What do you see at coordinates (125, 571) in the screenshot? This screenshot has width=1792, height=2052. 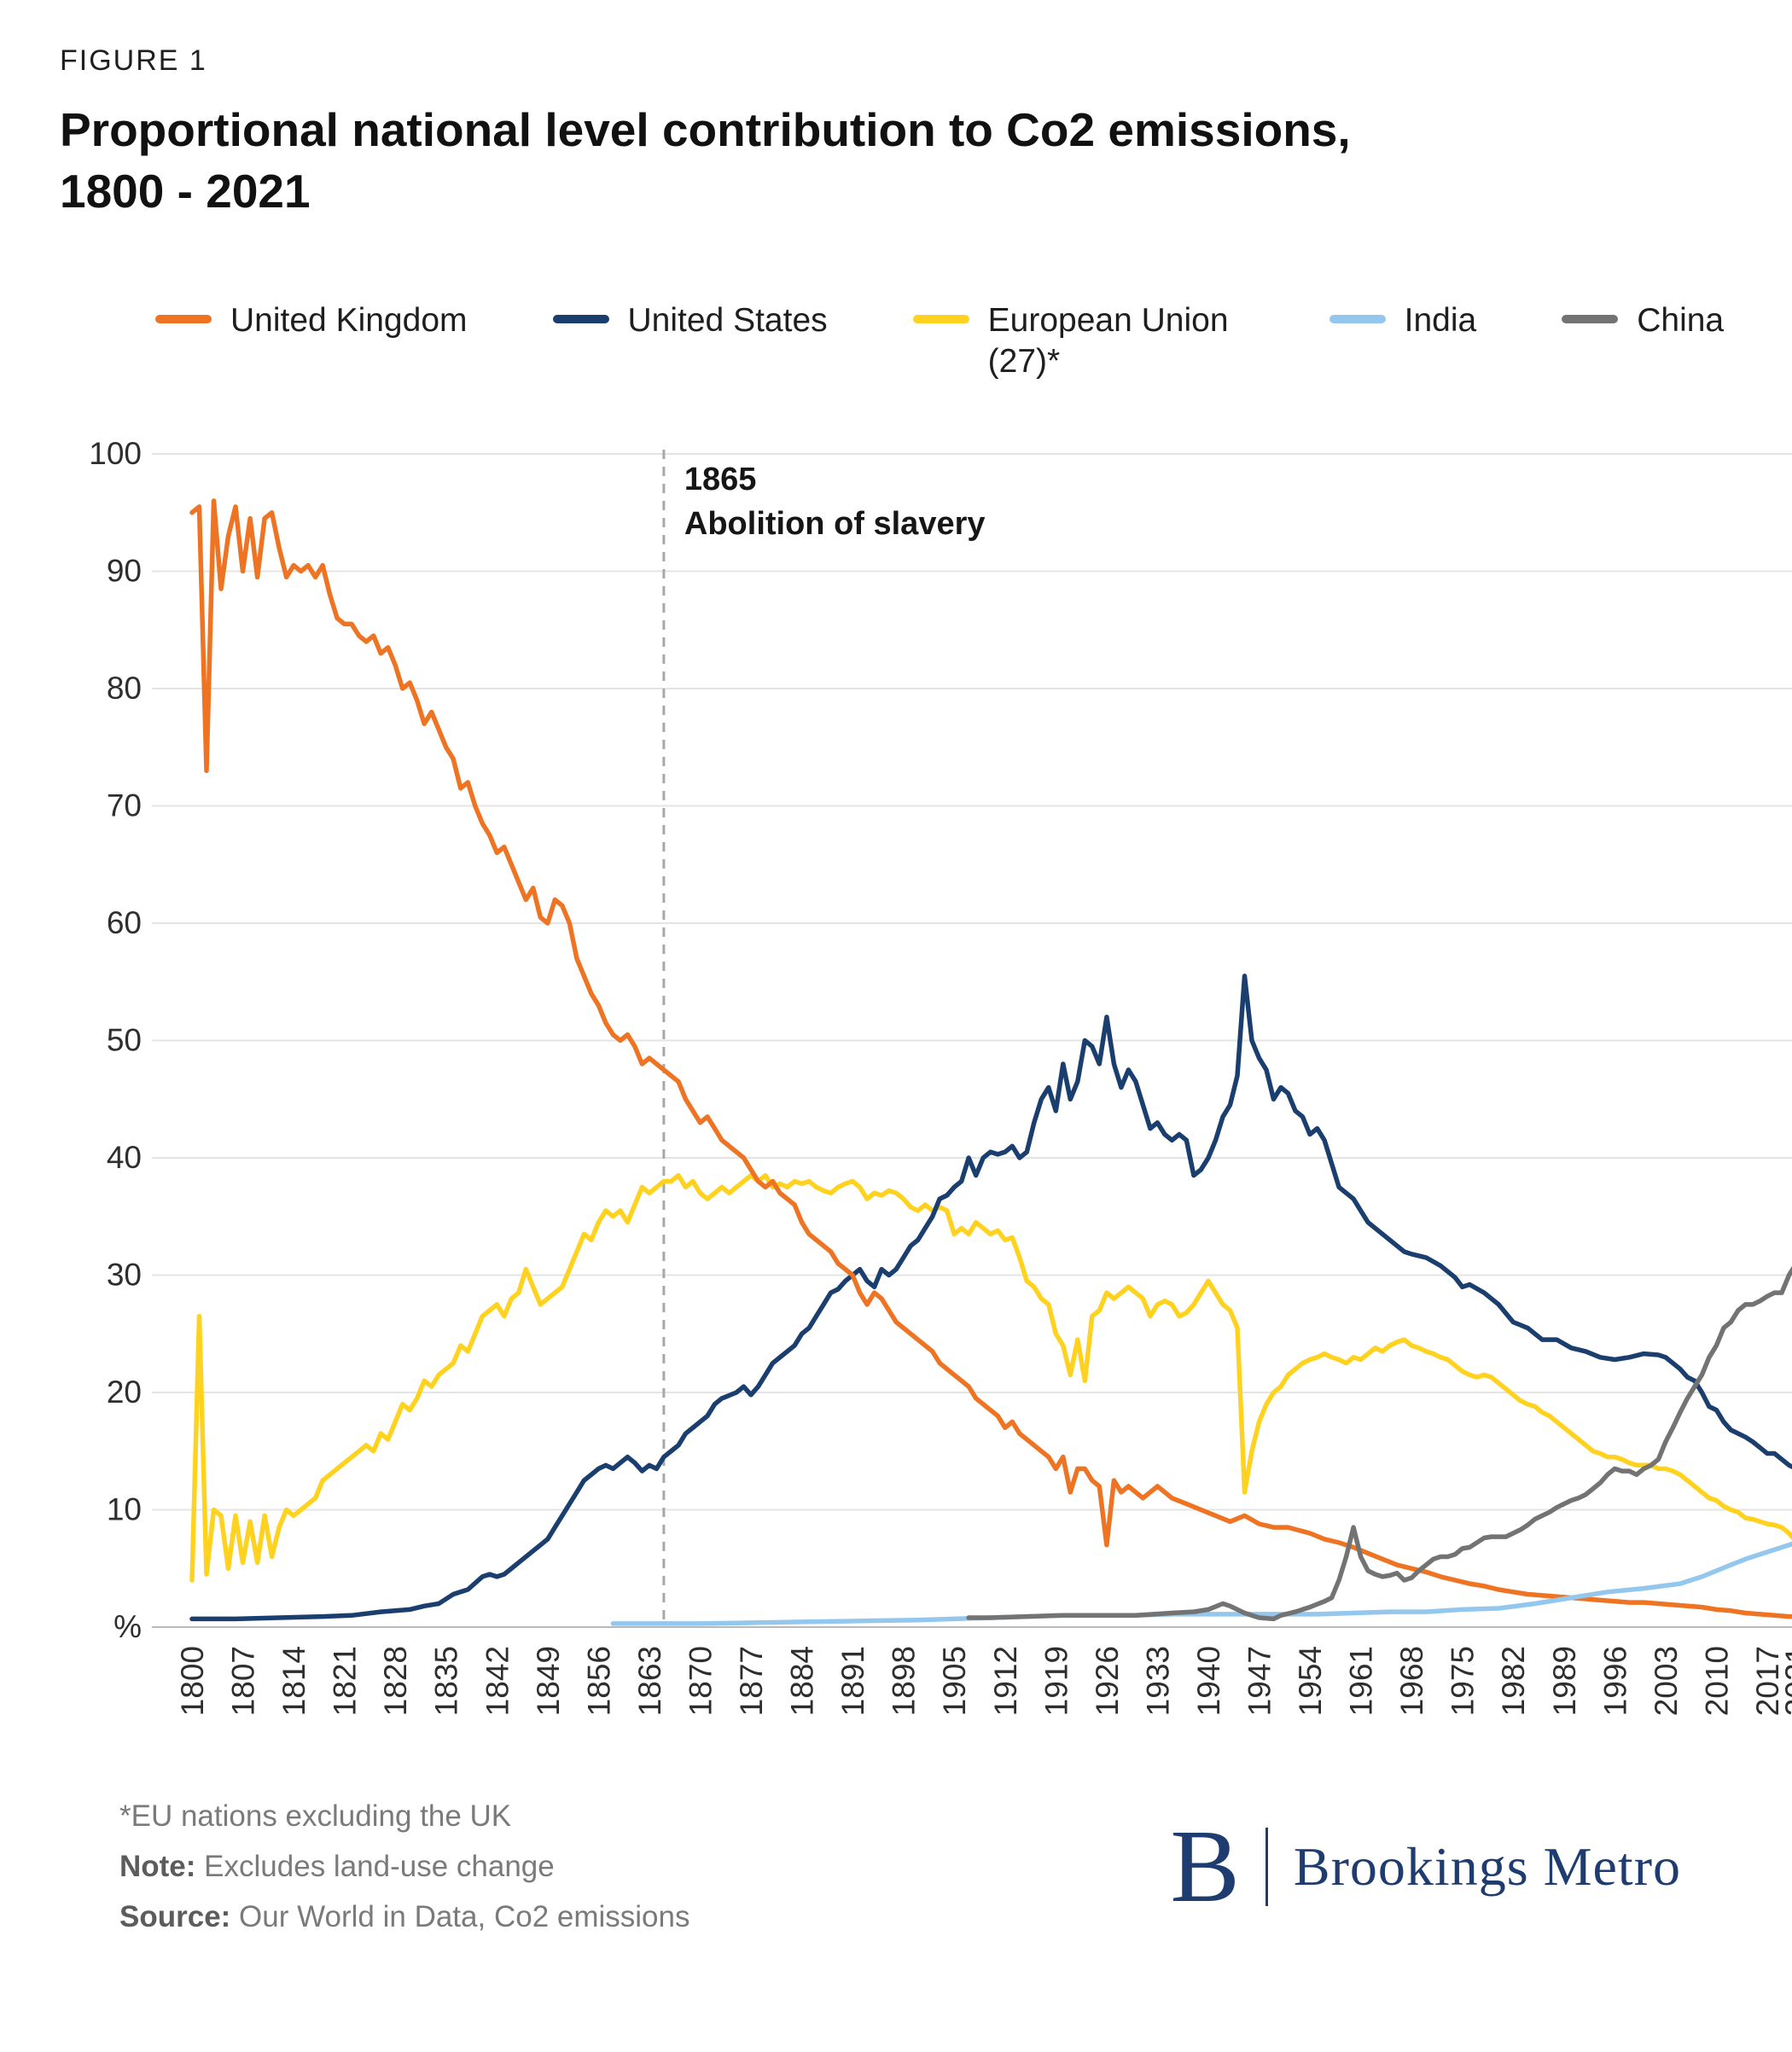 I see `y-tick-label-90: 90` at bounding box center [125, 571].